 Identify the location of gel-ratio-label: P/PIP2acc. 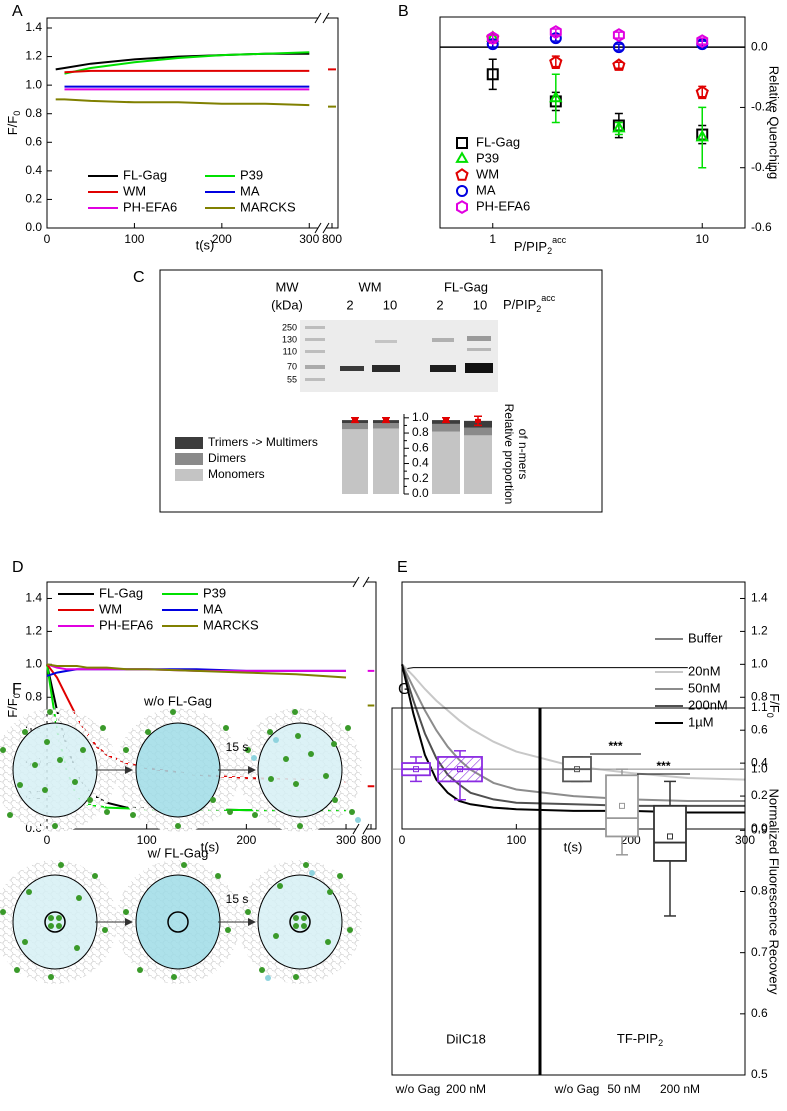
(529, 303).